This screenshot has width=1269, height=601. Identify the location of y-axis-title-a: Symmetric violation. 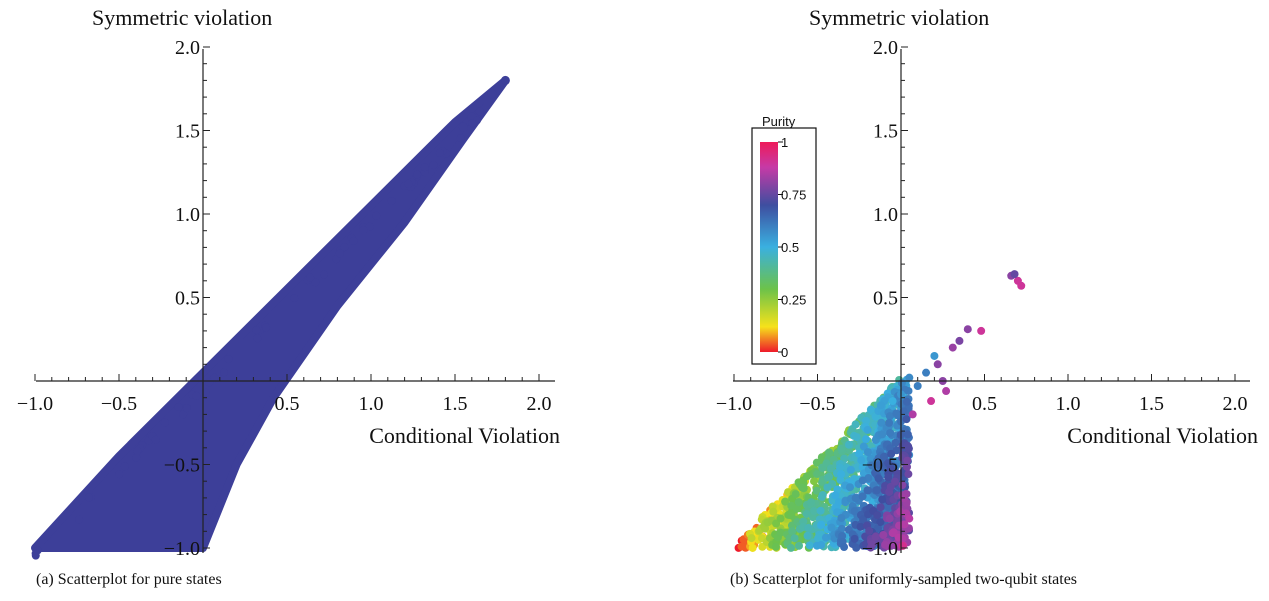
(182, 17).